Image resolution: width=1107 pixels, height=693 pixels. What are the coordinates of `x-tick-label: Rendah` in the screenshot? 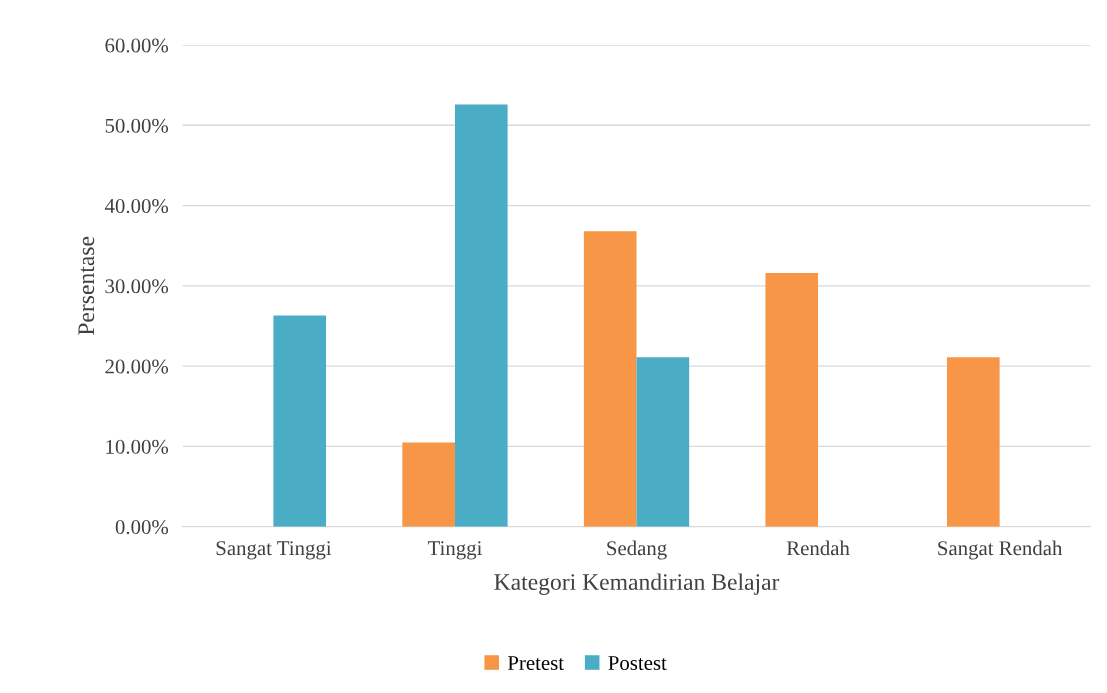 It's located at (818, 548).